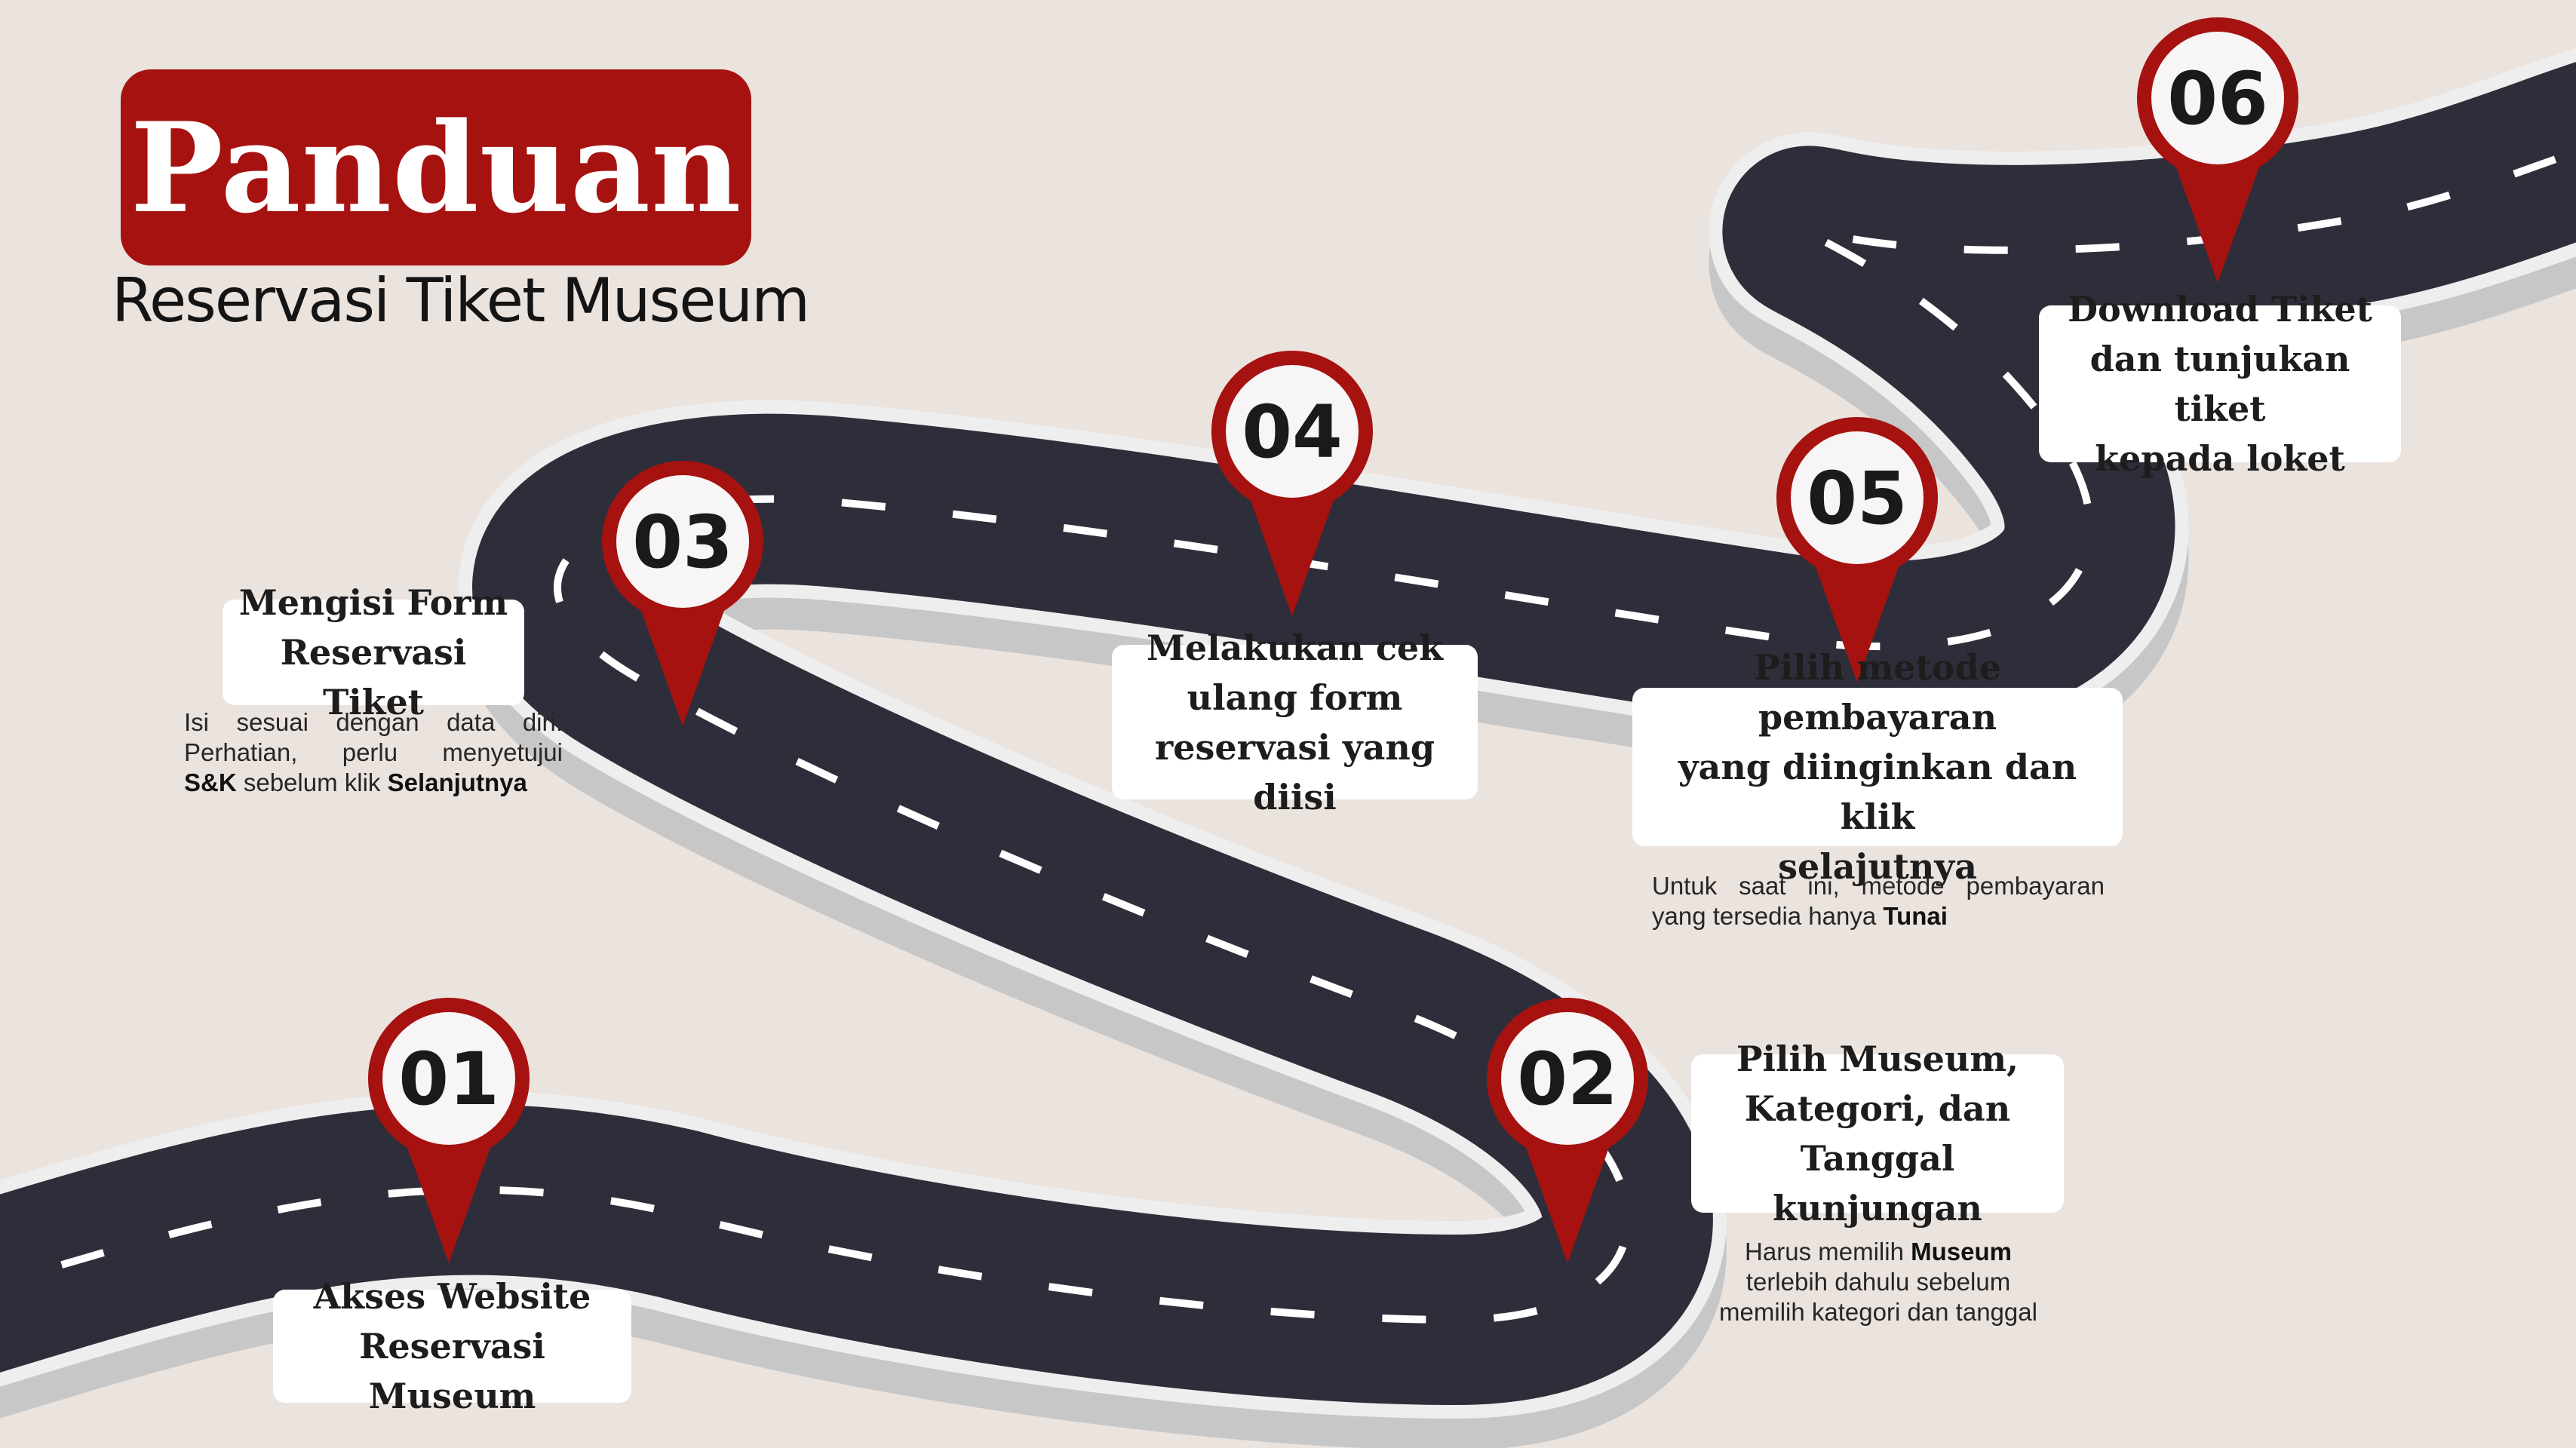  I want to click on step-01-label: Akses Website Reservasi Museum, so click(452, 1346).